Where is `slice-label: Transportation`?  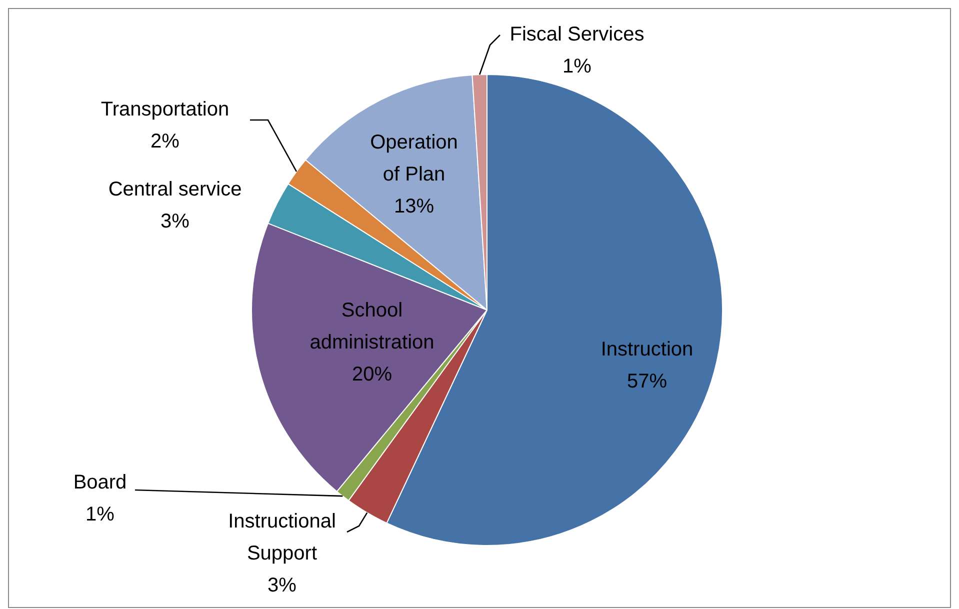 slice-label: Transportation is located at coordinates (165, 109).